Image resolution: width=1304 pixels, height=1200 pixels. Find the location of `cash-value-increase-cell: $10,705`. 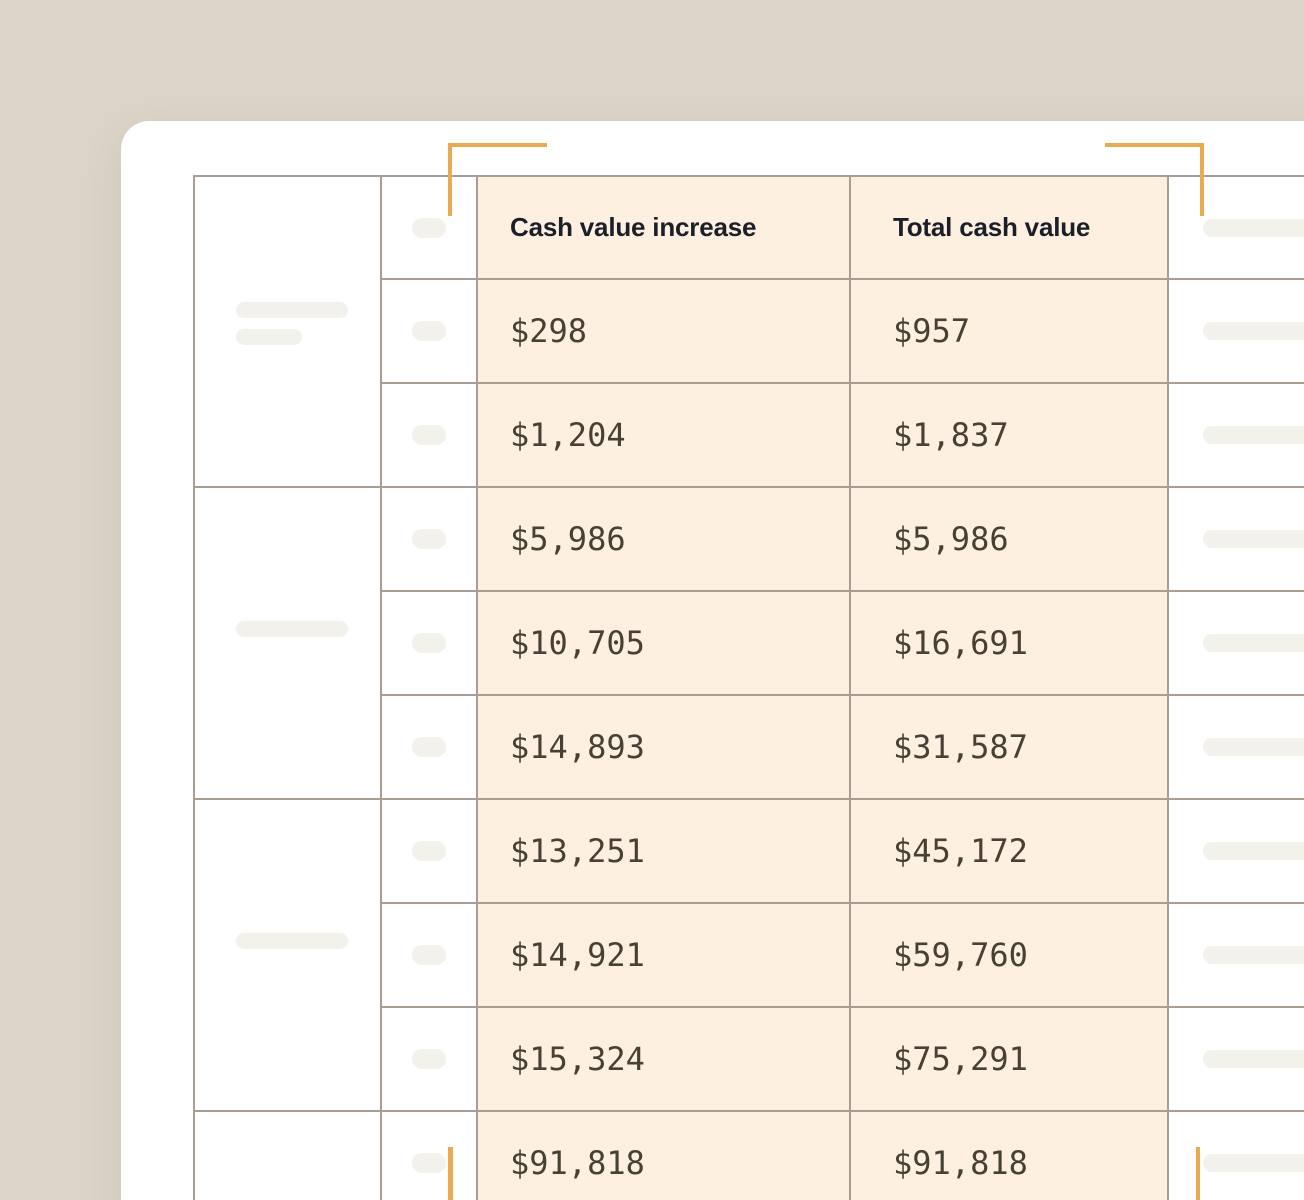

cash-value-increase-cell: $10,705 is located at coordinates (663, 643).